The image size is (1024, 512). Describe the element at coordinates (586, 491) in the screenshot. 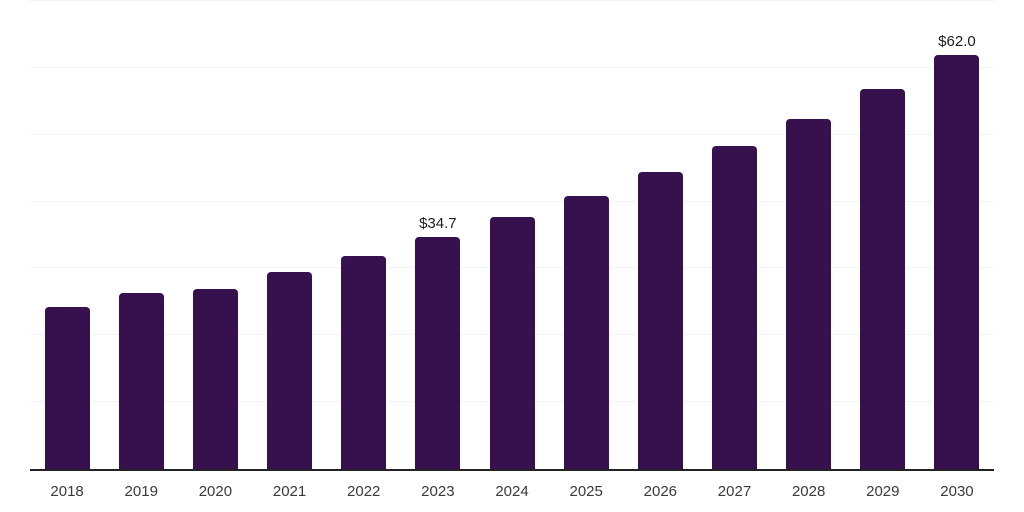

I see `x-tick-label-2025: 2025` at that location.